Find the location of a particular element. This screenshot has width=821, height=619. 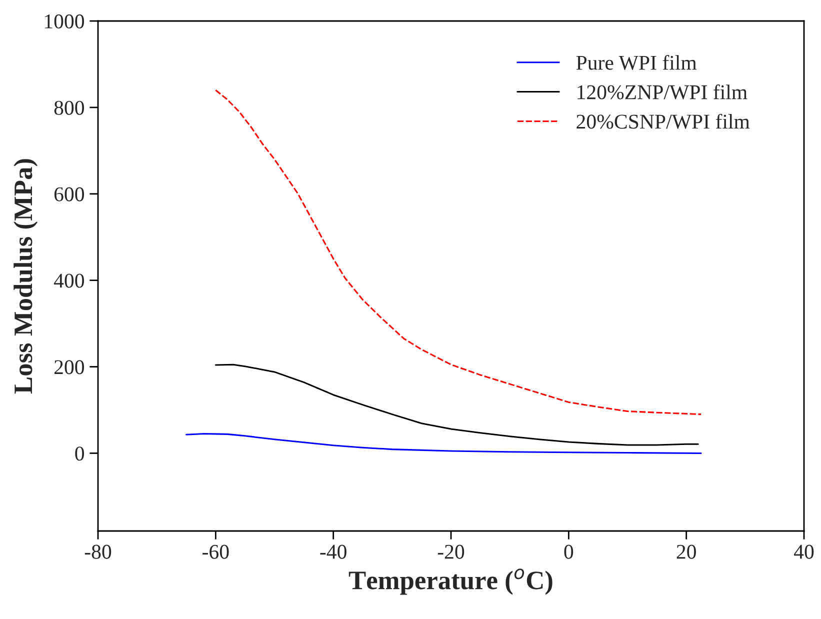

x-tick-label: -60 is located at coordinates (215, 551).